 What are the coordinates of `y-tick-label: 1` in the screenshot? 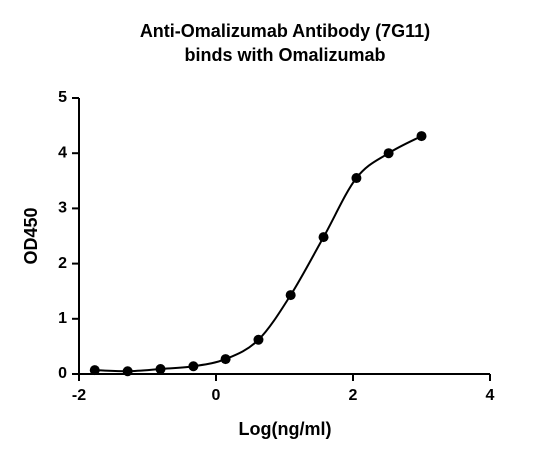 It's located at (62, 318).